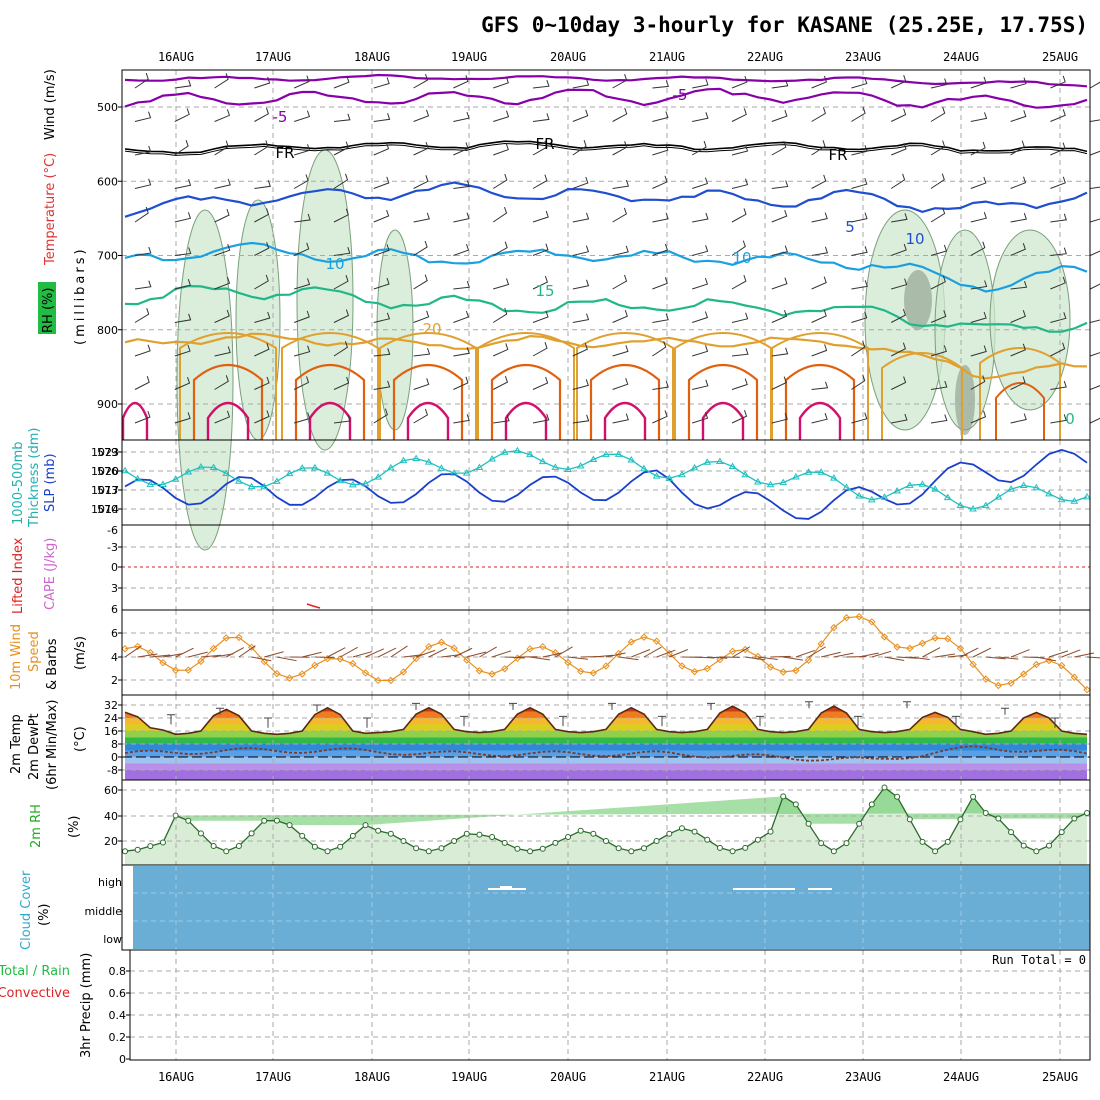  I want to click on slp-tick-label: 1017, so click(105, 490).